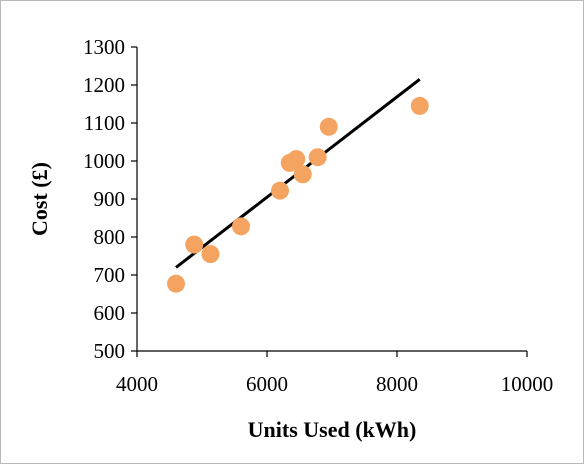 Image resolution: width=584 pixels, height=465 pixels. What do you see at coordinates (137, 384) in the screenshot?
I see `x-tick-label: 4000` at bounding box center [137, 384].